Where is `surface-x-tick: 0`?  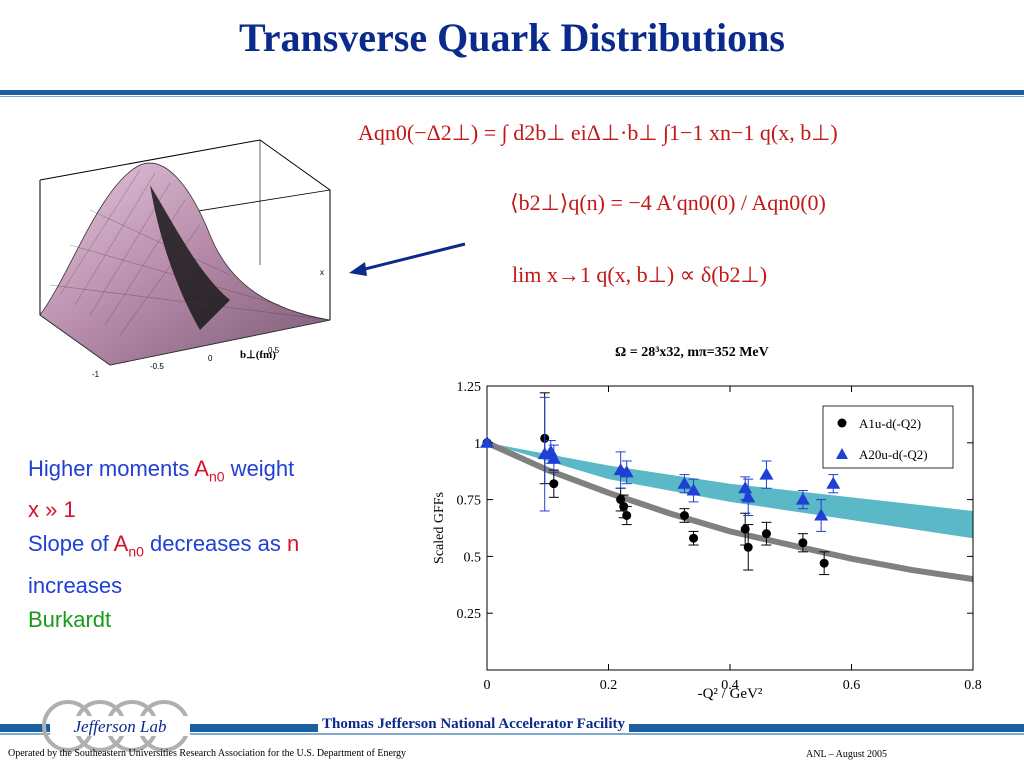
surface-x-tick: 0 is located at coordinates (210, 358).